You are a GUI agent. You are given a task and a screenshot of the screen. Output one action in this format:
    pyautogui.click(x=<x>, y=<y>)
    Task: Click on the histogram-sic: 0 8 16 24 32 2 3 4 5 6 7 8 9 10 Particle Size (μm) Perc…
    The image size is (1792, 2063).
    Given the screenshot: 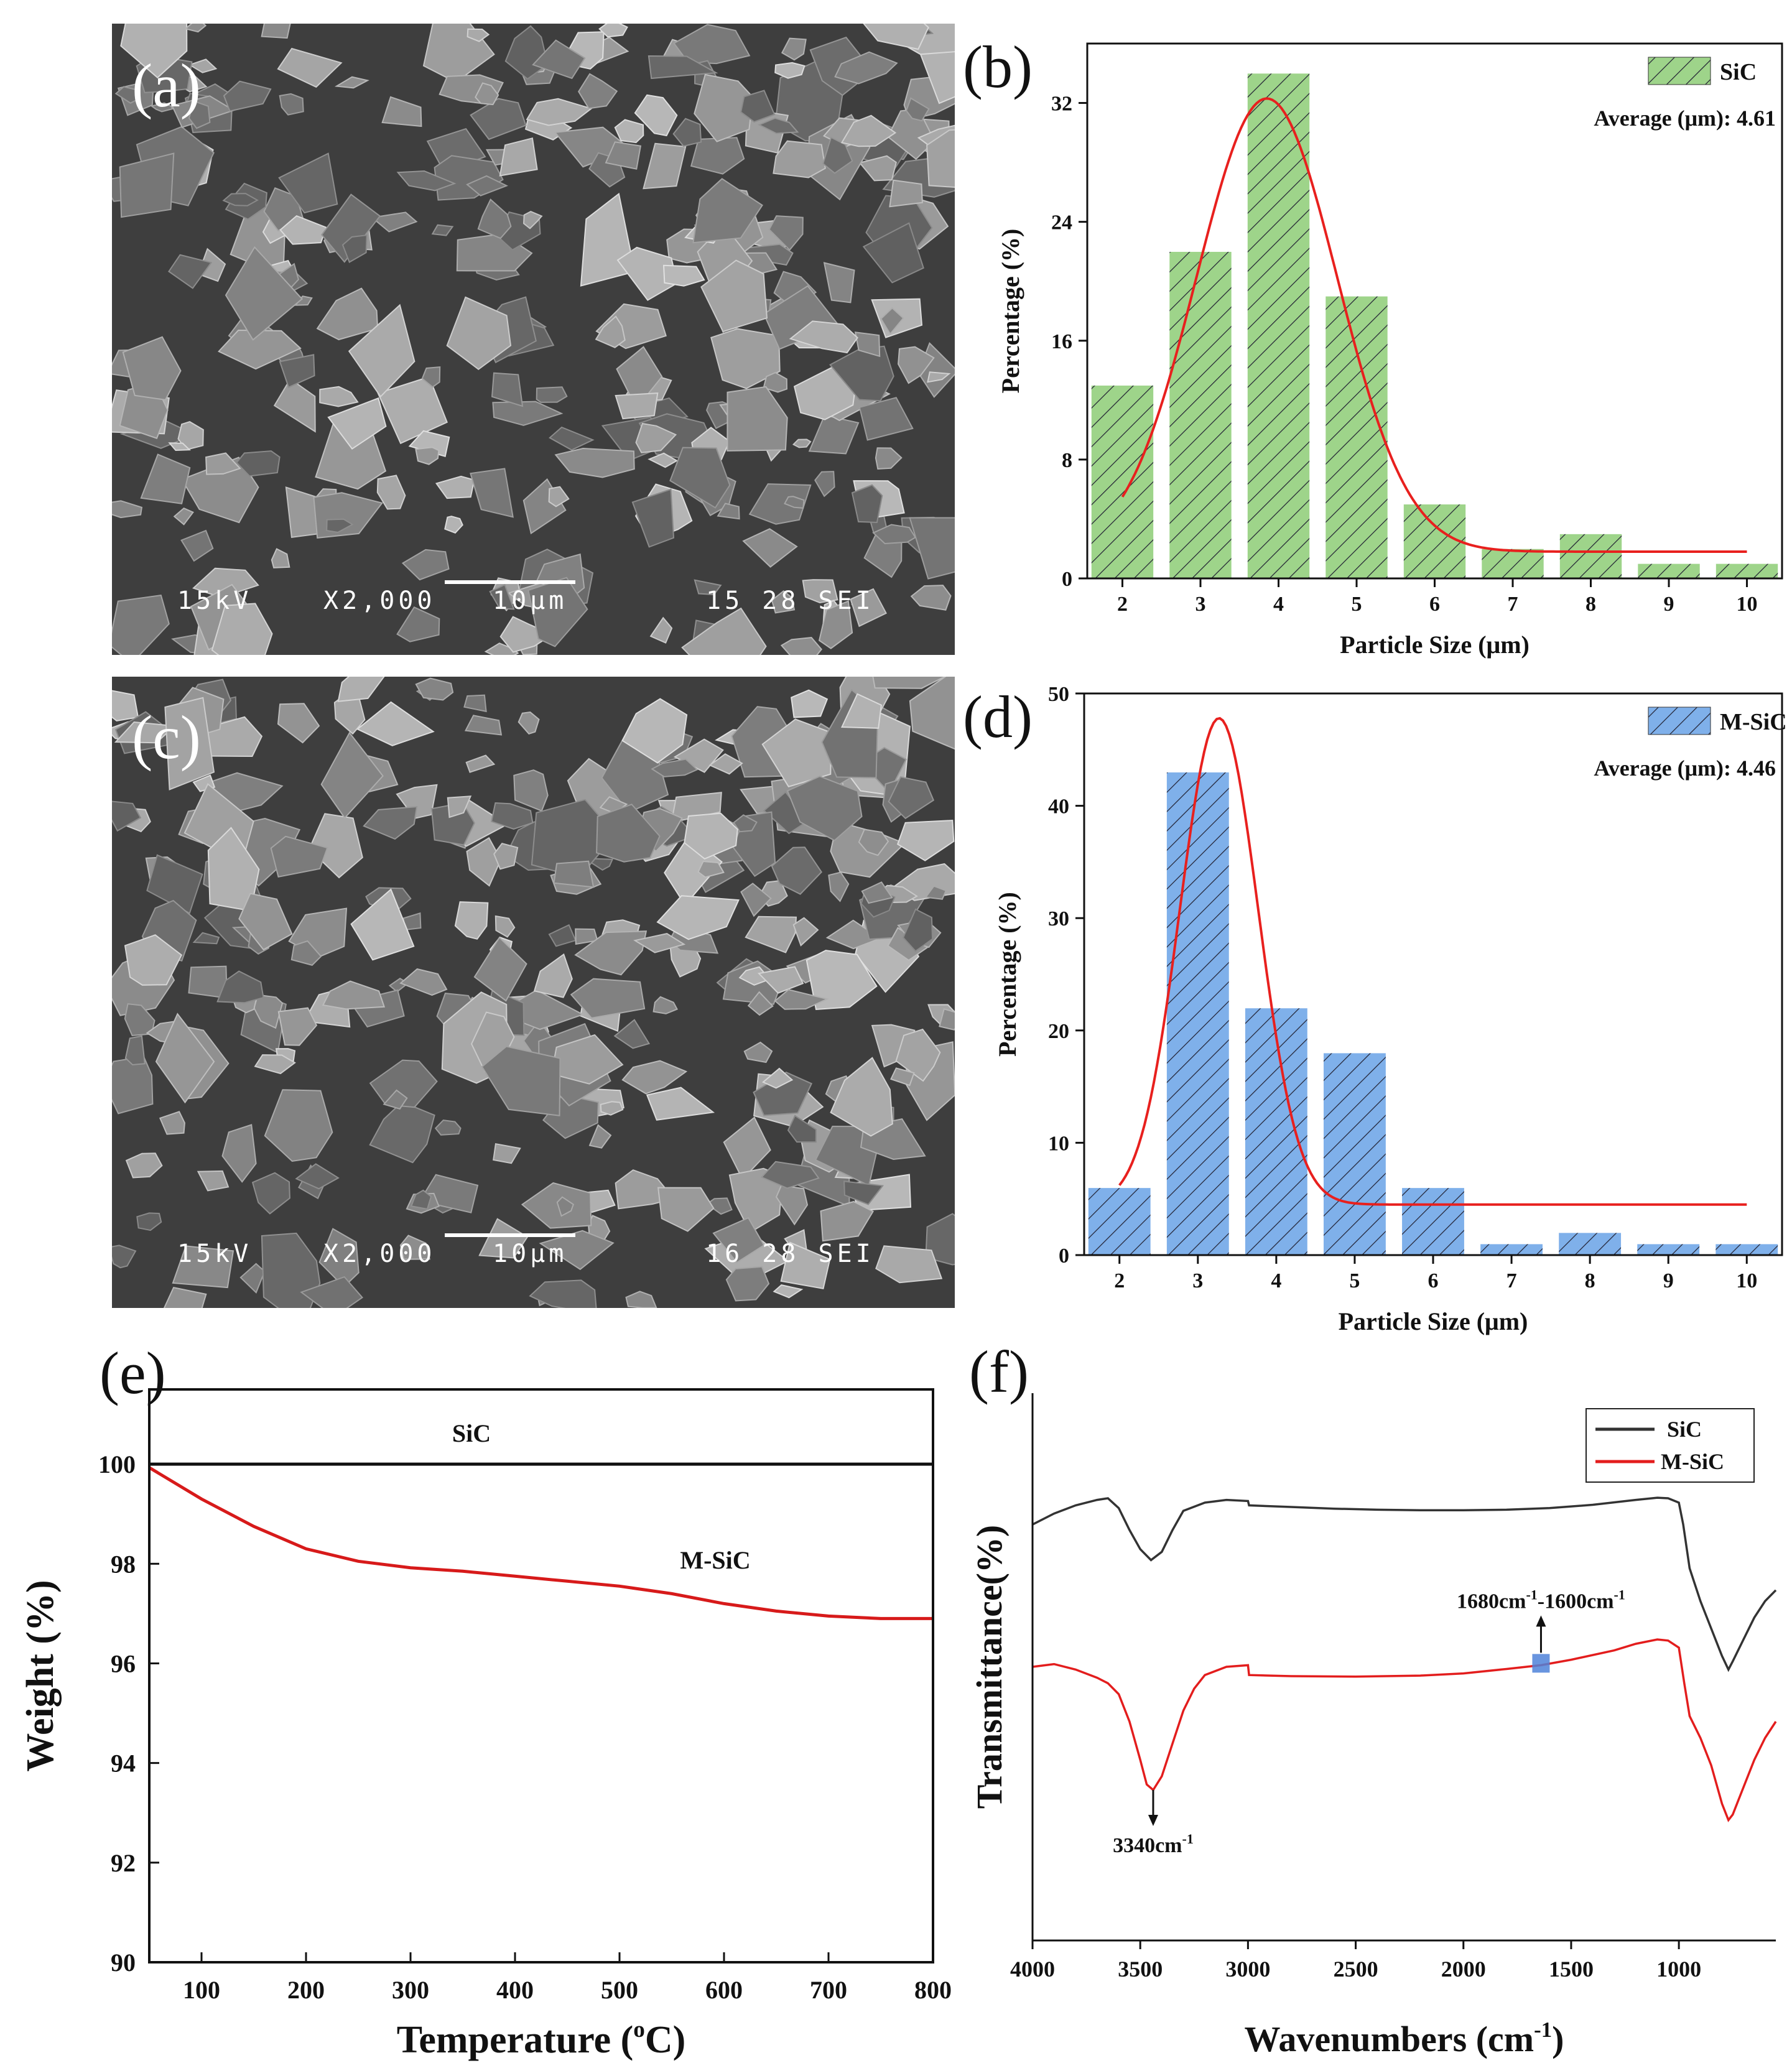 What is the action you would take?
    pyautogui.click(x=1373, y=346)
    